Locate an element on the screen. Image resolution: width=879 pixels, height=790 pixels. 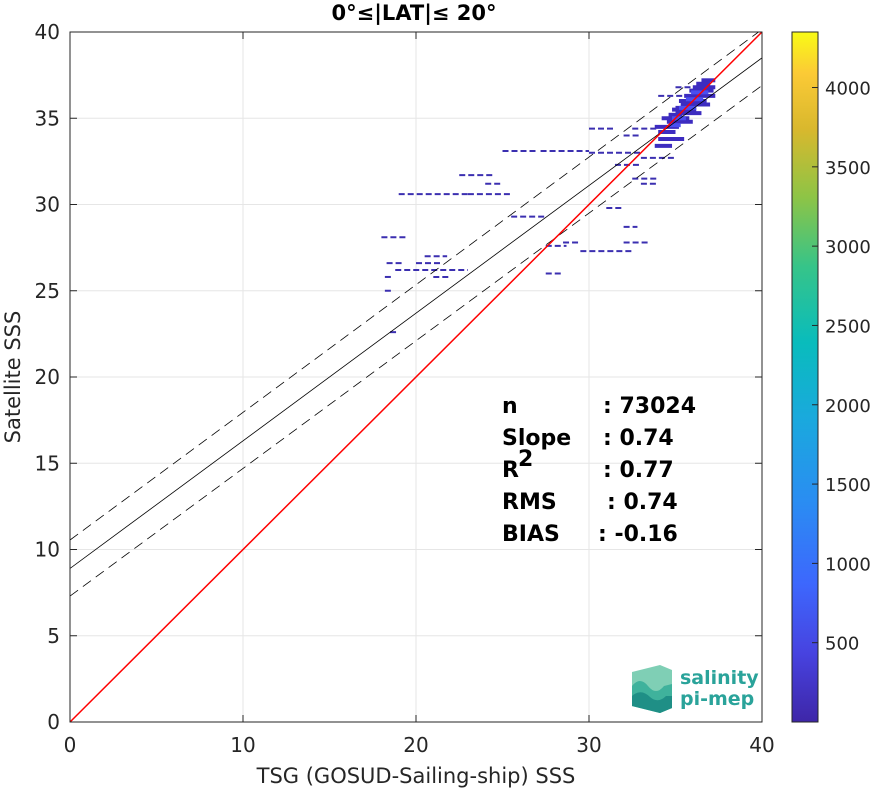
stat-label: RMS is located at coordinates (529, 502).